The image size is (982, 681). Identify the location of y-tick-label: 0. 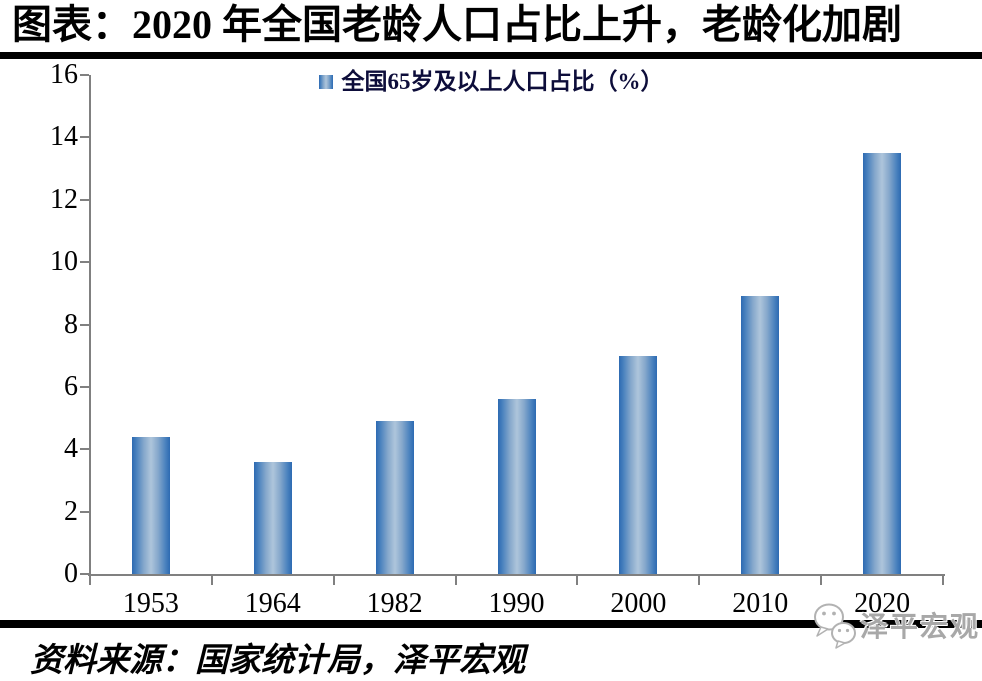
(71, 573).